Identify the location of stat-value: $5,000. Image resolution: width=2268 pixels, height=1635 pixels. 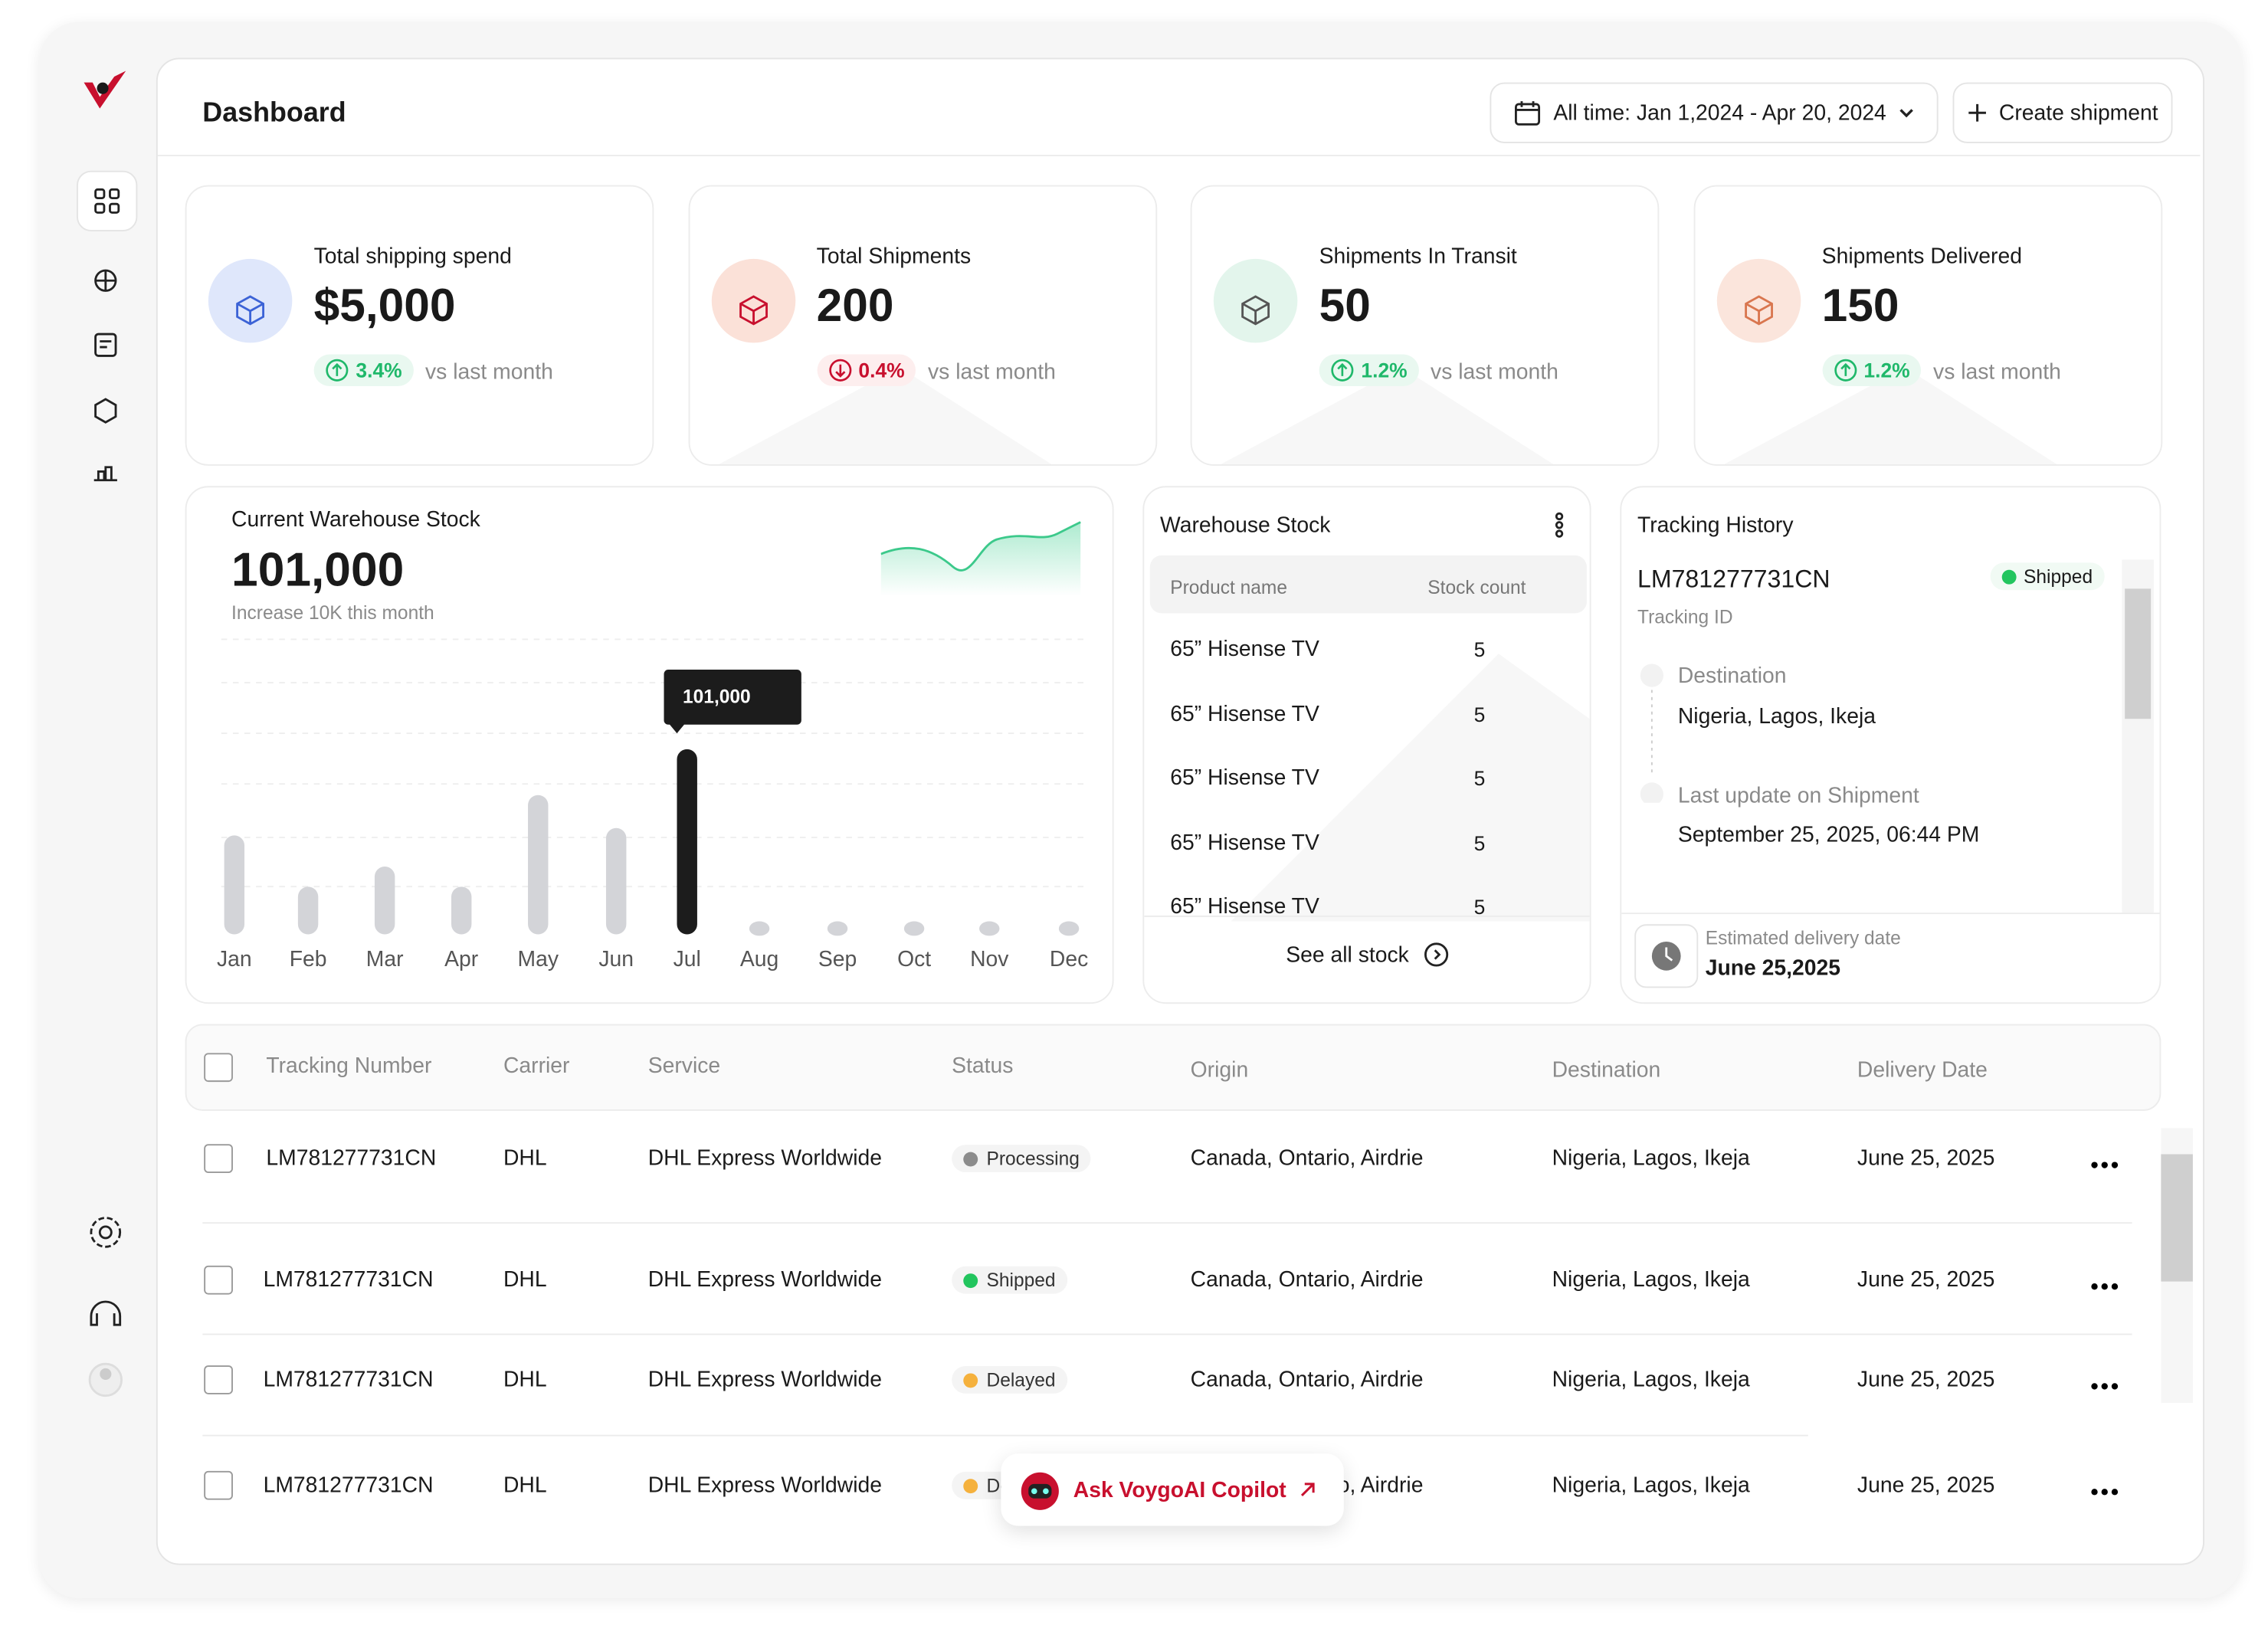
(384, 306).